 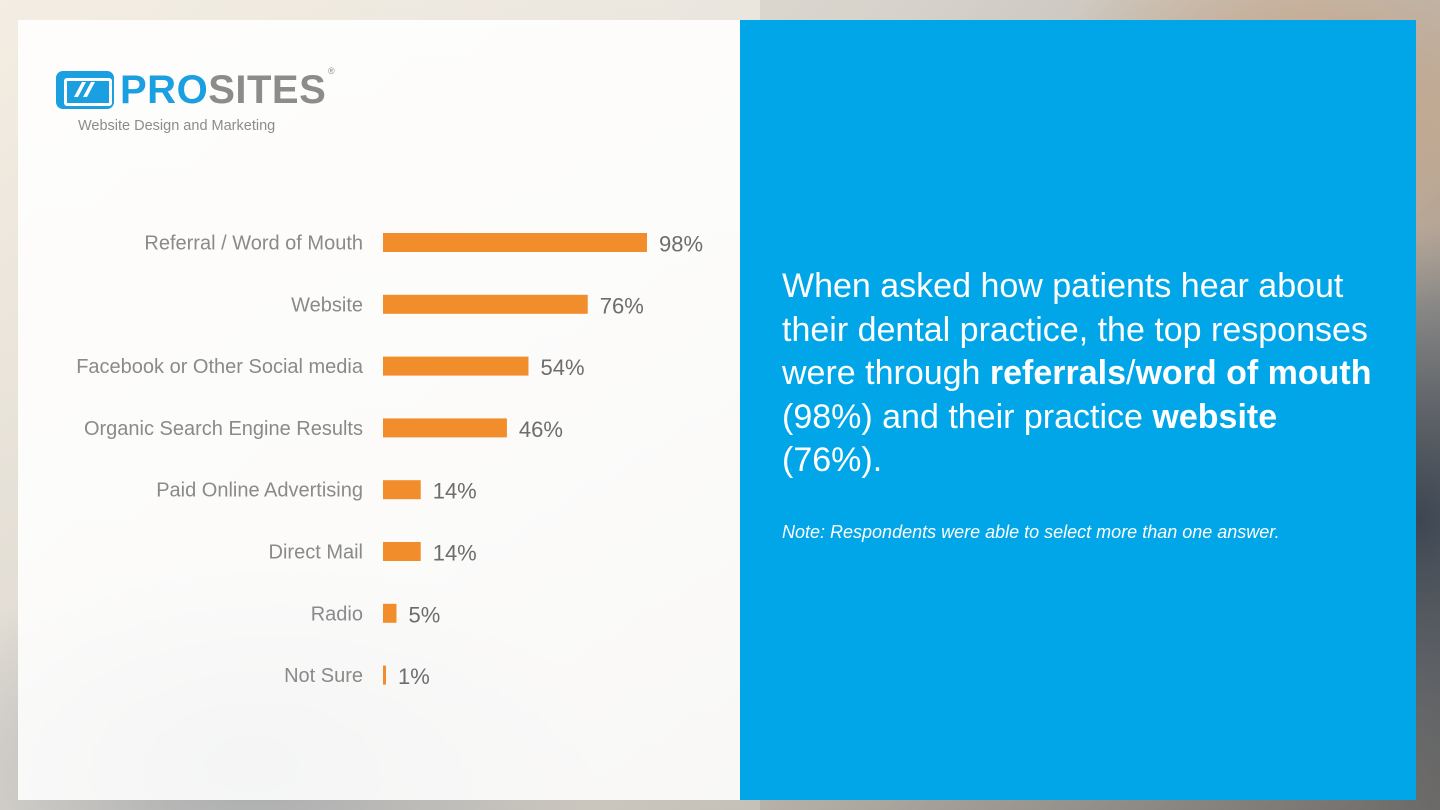 I want to click on prosites-logo: PROSITES ® Website Design and Marketing, so click(x=201, y=102).